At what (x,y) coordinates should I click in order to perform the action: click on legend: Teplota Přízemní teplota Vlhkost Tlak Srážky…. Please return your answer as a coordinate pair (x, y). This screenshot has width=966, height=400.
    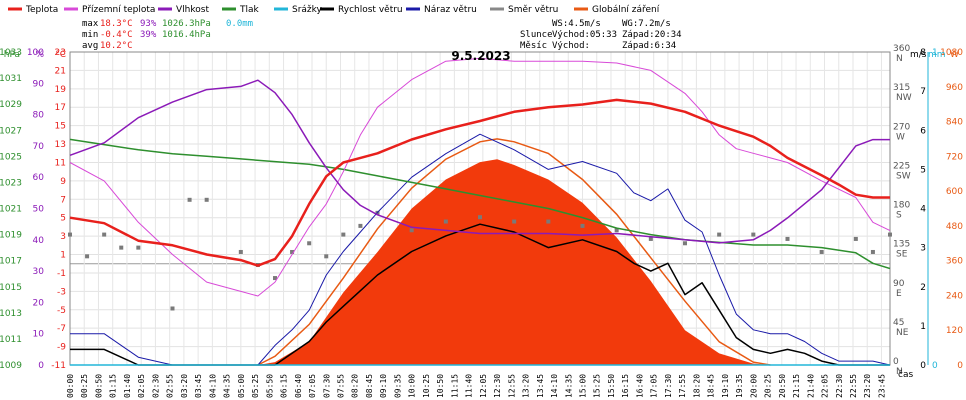
    Looking at the image, I should click on (334, 10).